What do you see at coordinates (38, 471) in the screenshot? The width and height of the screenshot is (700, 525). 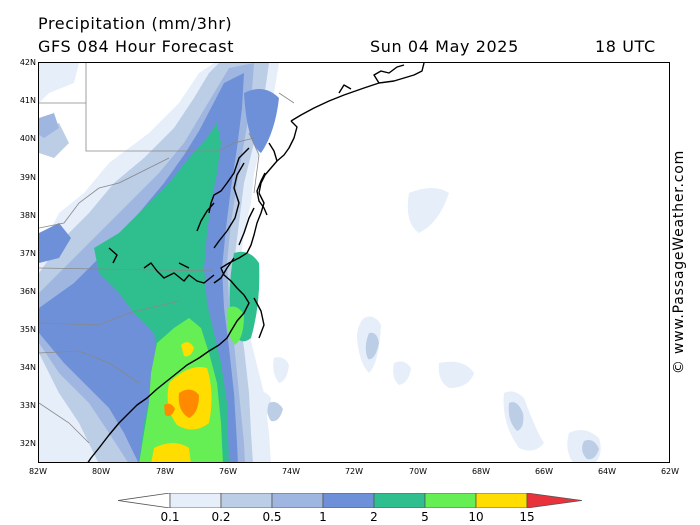 I see `lon-label: 82W` at bounding box center [38, 471].